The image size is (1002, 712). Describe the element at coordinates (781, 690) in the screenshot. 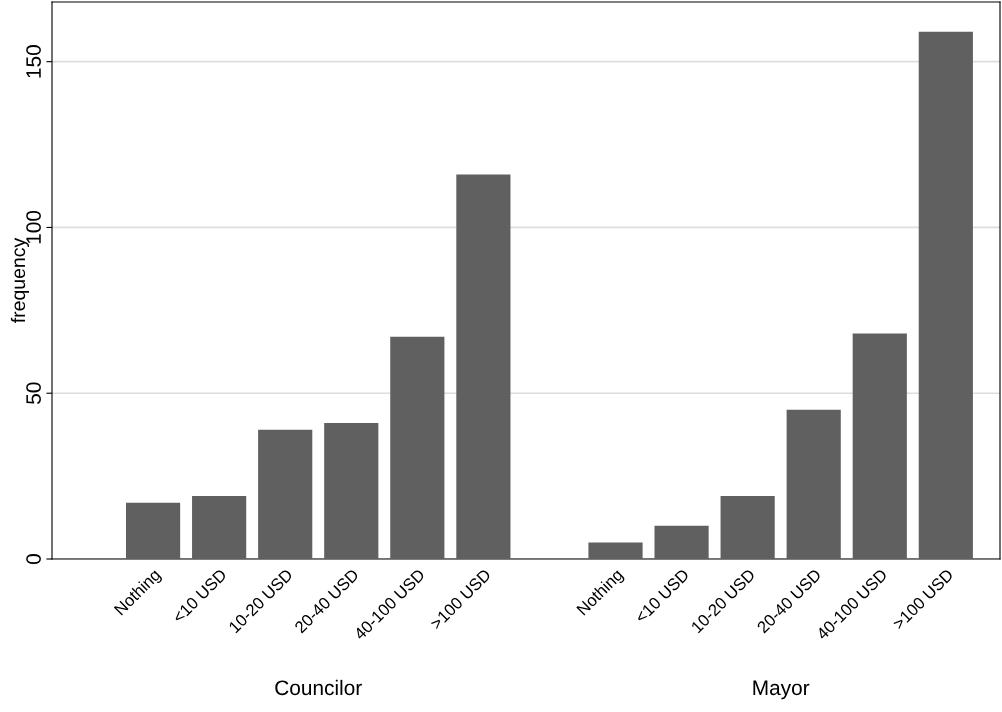

I see `text: Mayor` at that location.